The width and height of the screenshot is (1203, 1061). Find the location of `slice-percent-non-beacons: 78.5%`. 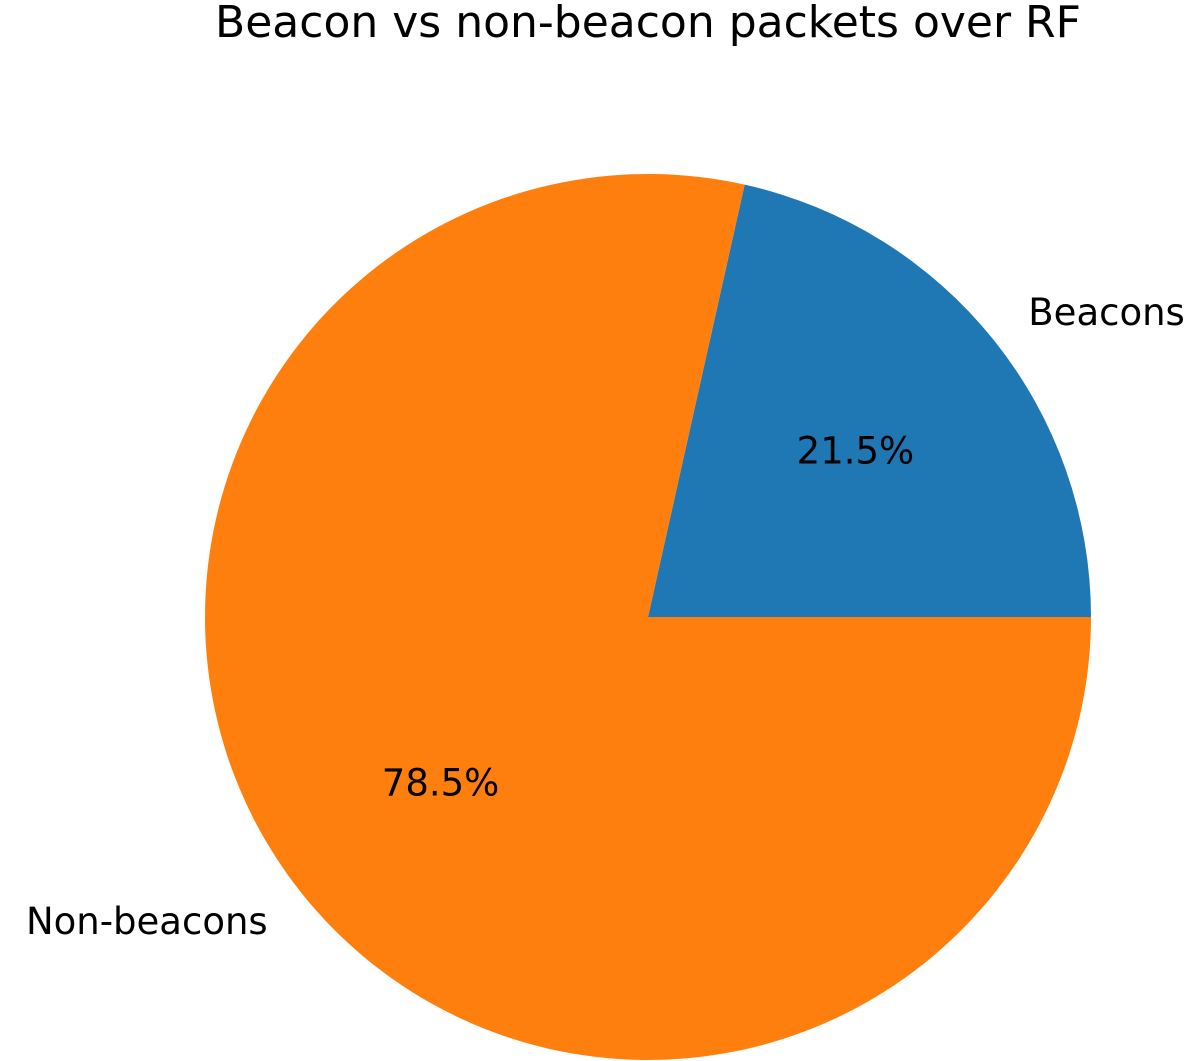

slice-percent-non-beacons: 78.5% is located at coordinates (441, 783).